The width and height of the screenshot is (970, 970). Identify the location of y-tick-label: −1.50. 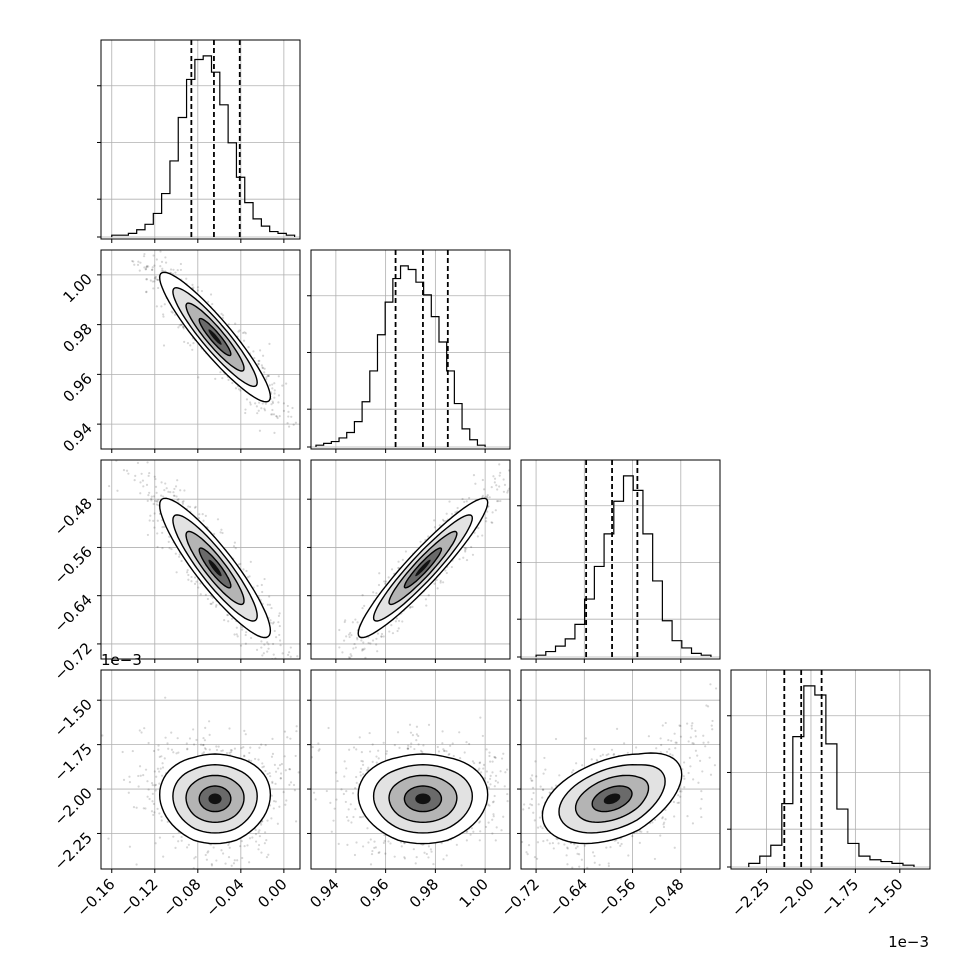
(73, 717).